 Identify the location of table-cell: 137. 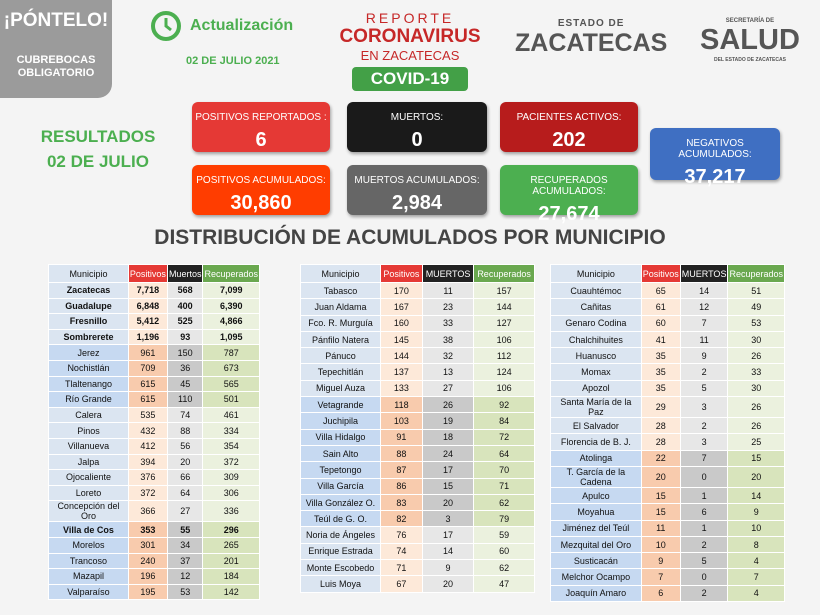
(401, 372).